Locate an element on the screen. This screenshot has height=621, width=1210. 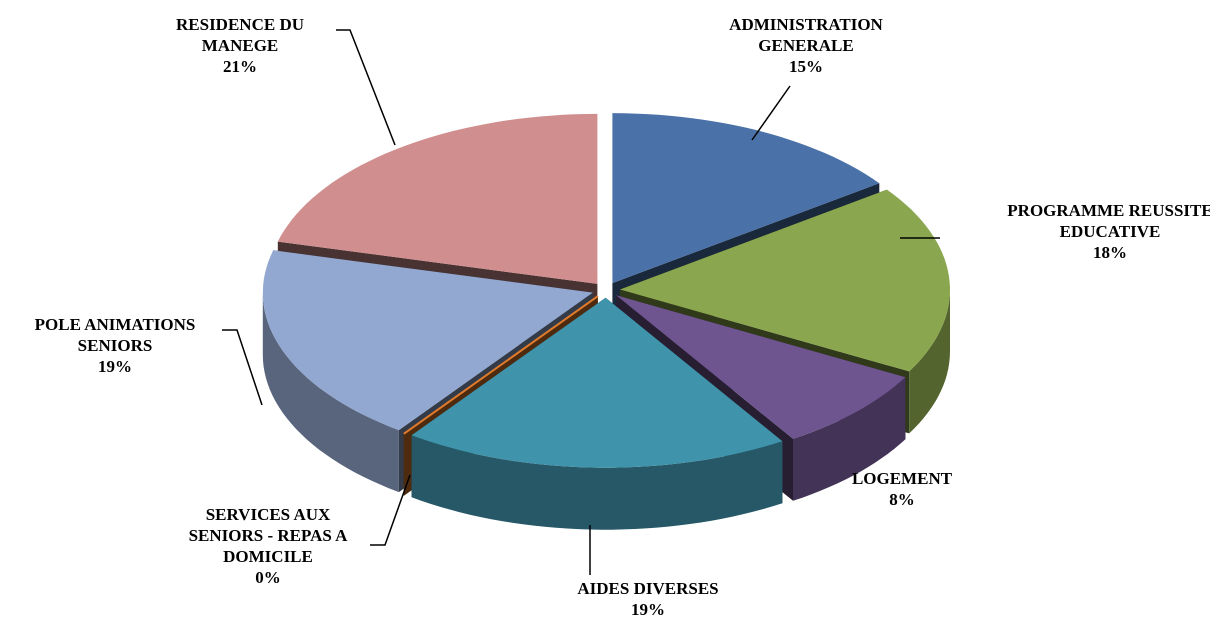
slice-label: RESIDENCE DU MANEGE 21% is located at coordinates (240, 45).